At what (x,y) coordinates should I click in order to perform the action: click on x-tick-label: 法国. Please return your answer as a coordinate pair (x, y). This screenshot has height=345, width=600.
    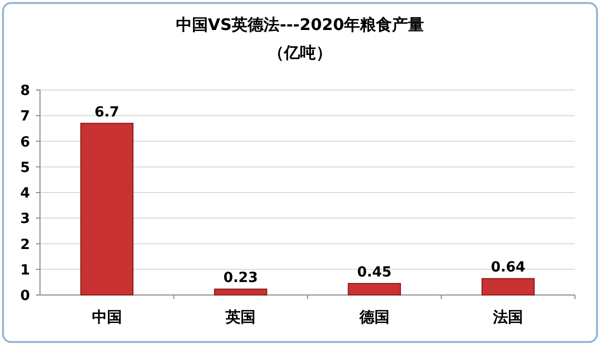
    Looking at the image, I should click on (508, 317).